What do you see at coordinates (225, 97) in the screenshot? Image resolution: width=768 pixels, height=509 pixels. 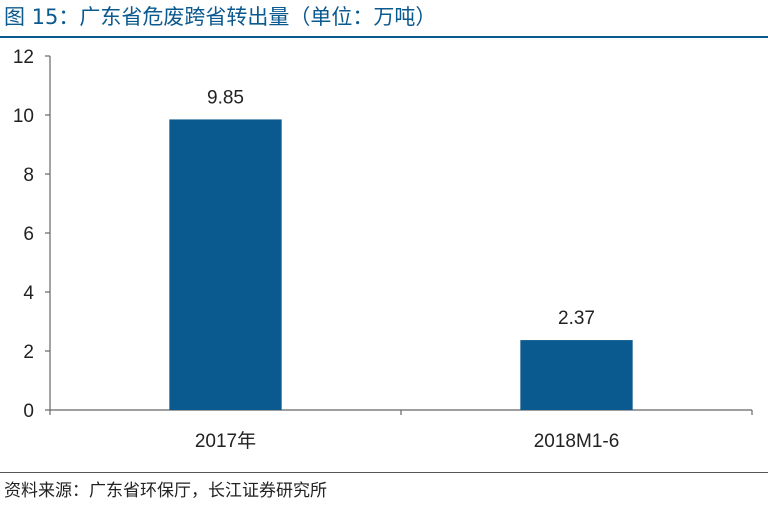 I see `data-label: 9.85` at bounding box center [225, 97].